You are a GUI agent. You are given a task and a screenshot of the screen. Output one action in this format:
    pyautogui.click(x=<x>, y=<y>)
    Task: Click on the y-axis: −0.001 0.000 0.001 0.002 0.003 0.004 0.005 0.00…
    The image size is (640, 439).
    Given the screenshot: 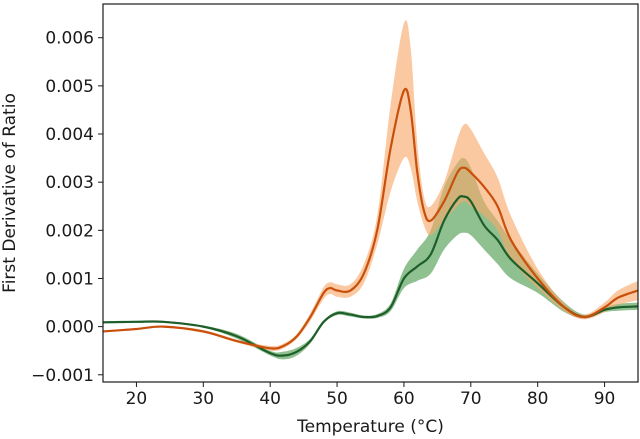 What is the action you would take?
    pyautogui.click(x=67, y=207)
    